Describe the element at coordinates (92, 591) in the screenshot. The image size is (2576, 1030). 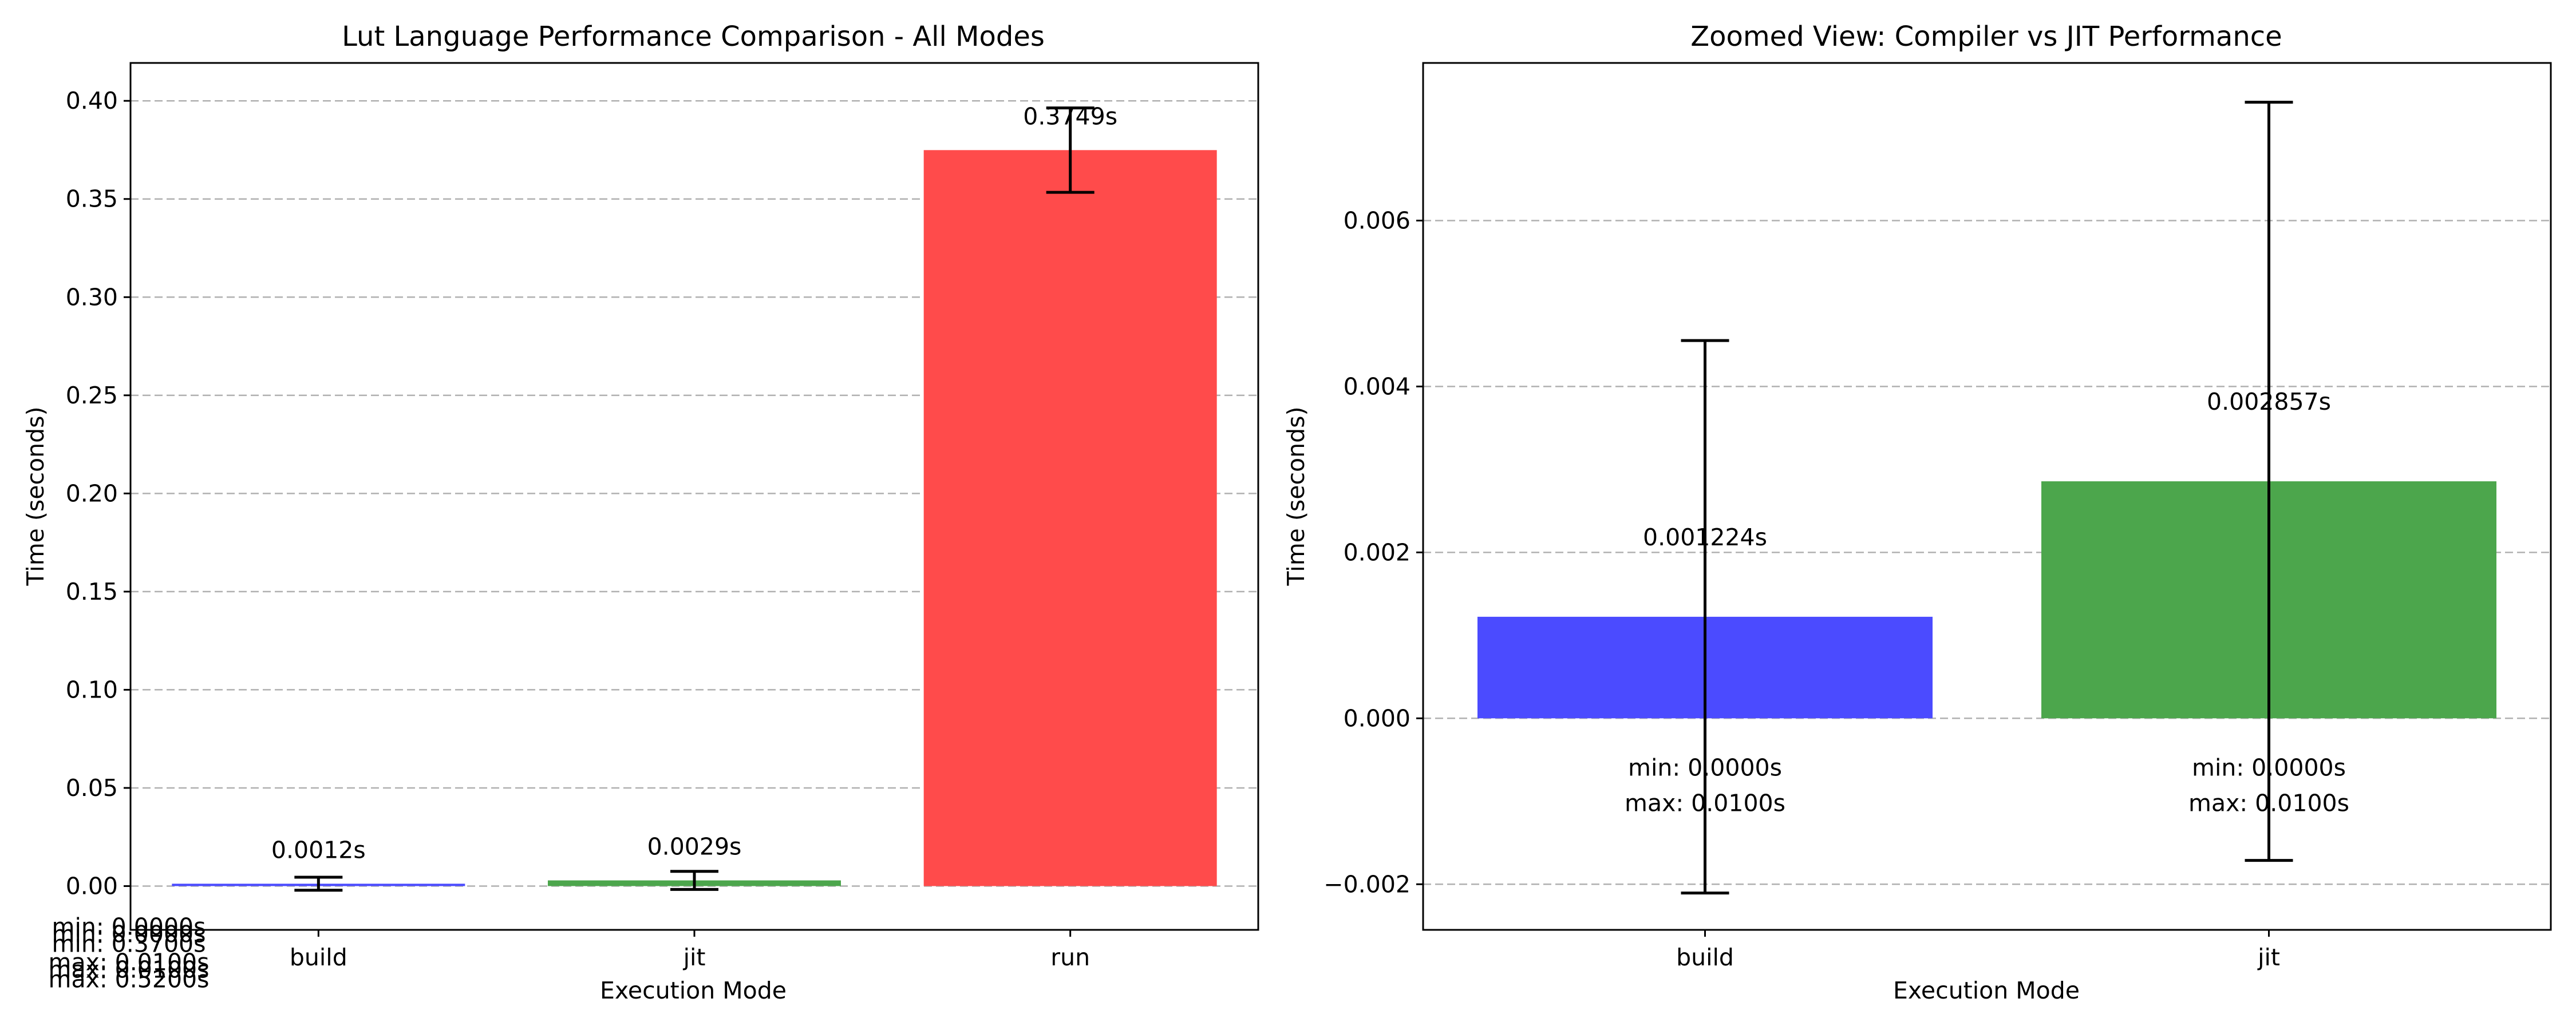
I see `y-tick-label: 0.15` at that location.